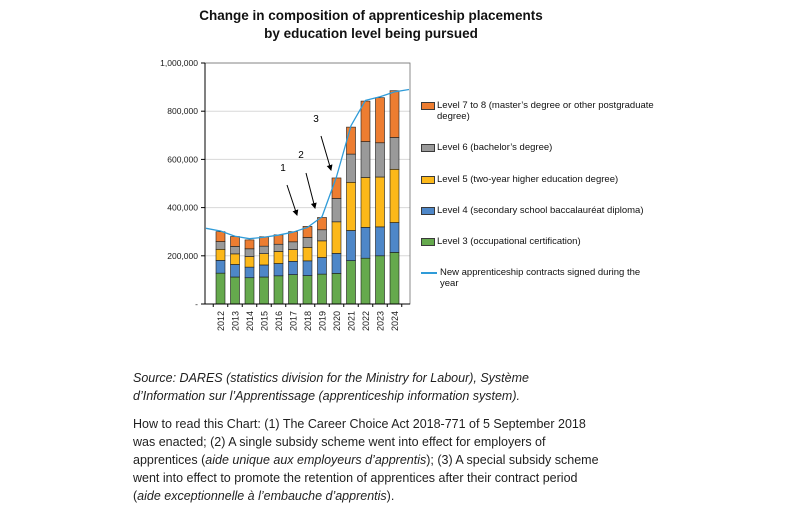 The height and width of the screenshot is (505, 795). I want to click on y-tick-label: 600,000, so click(182, 159).